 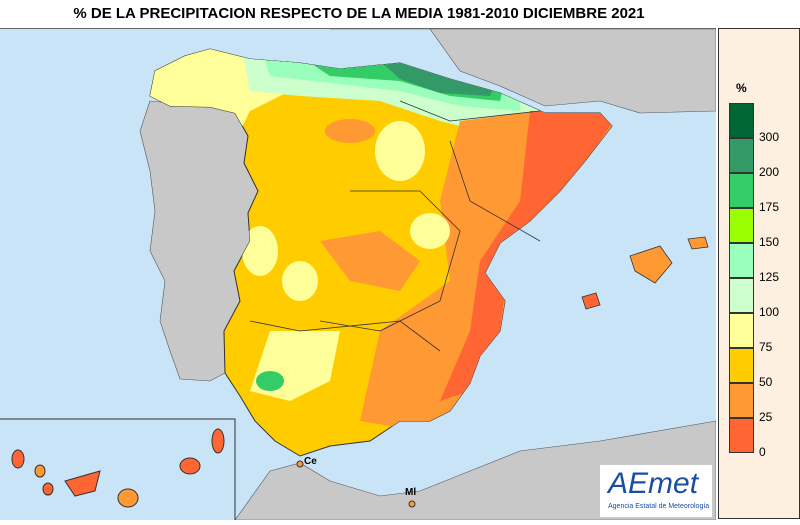 What do you see at coordinates (118, 469) in the screenshot?
I see `canary-islands-inset` at bounding box center [118, 469].